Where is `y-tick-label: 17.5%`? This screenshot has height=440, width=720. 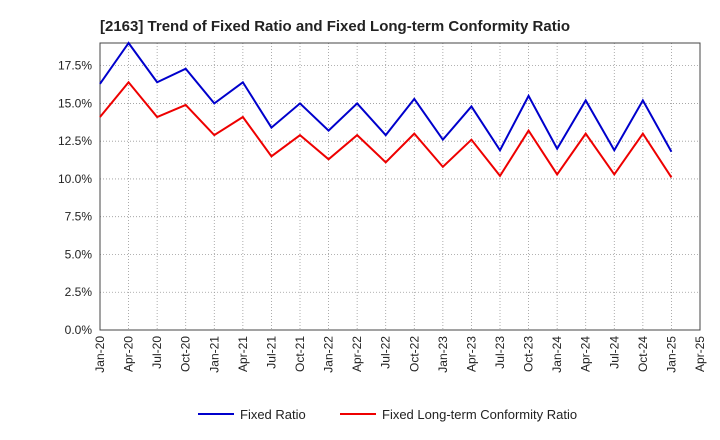
y-tick-label: 17.5% is located at coordinates (75, 66).